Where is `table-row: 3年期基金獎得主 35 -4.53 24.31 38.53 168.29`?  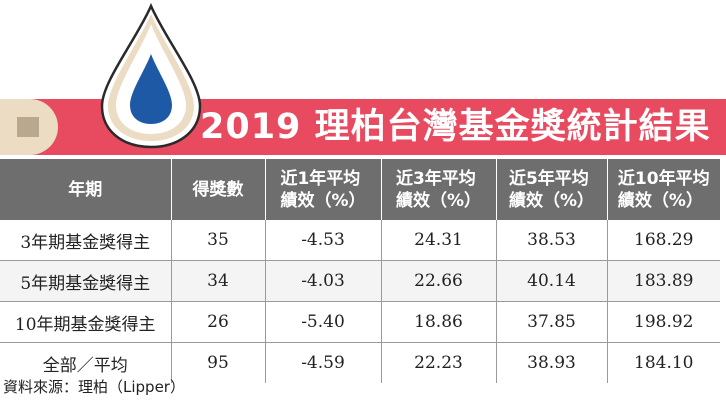
table-row: 3年期基金獎得主 35 -4.53 24.31 38.53 168.29 is located at coordinates (360, 240).